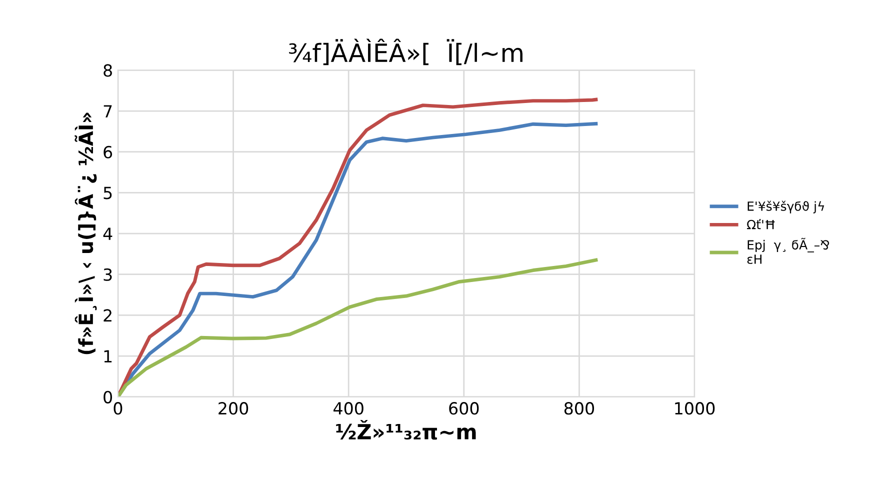 This screenshot has width=887, height=484. Describe the element at coordinates (108, 397) in the screenshot. I see `y-tick-label: 0` at that location.